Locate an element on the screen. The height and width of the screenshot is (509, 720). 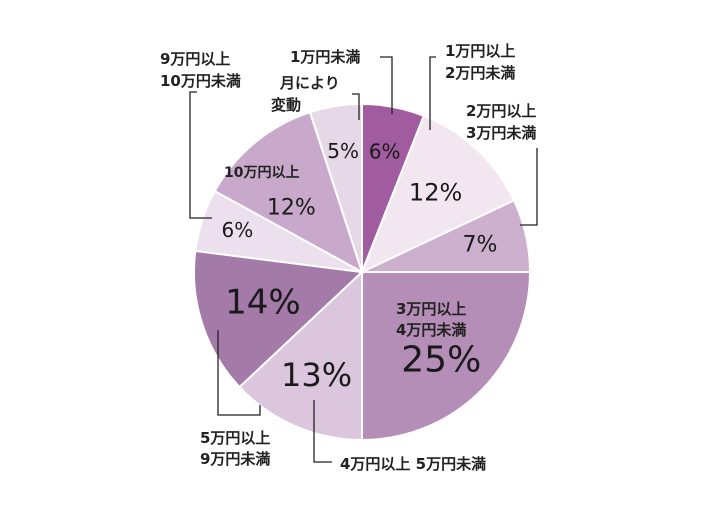
label-1-2man-line2: 2万円未満 is located at coordinates (480, 73).